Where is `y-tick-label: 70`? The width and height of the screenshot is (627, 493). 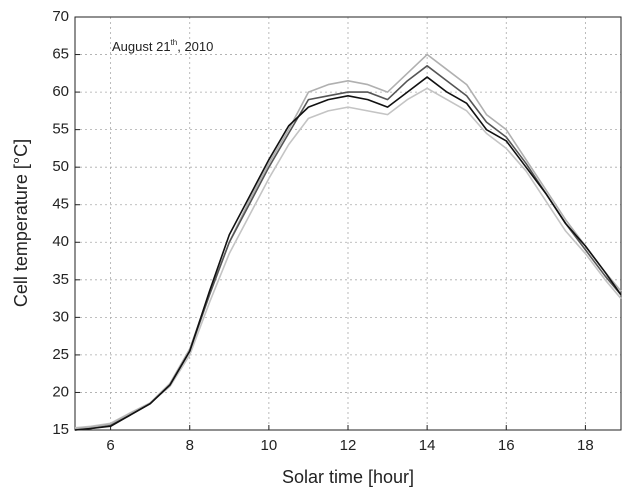 y-tick-label: 70 is located at coordinates (60, 16).